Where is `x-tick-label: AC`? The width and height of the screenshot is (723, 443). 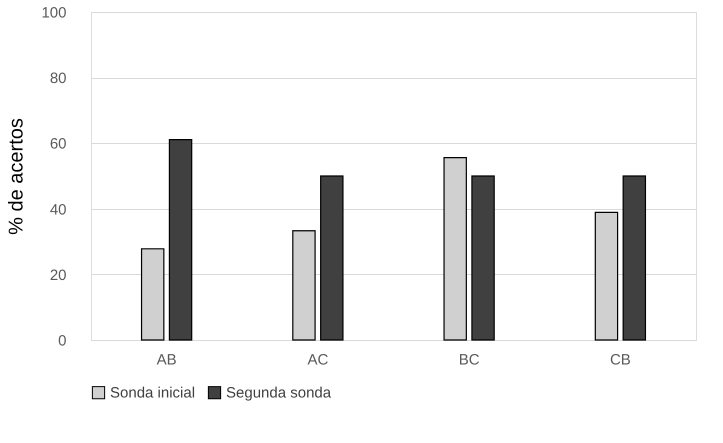
x-tick-label: AC is located at coordinates (317, 360).